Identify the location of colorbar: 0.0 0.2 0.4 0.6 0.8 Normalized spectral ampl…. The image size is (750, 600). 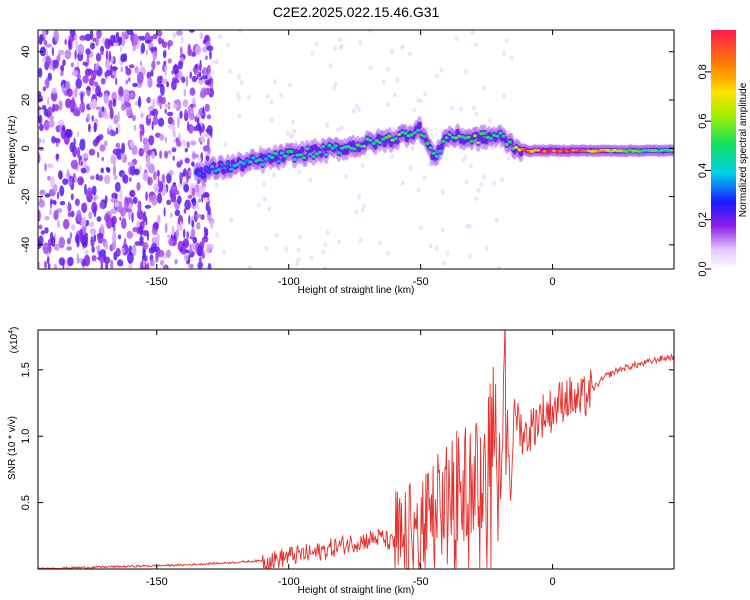
(723, 153).